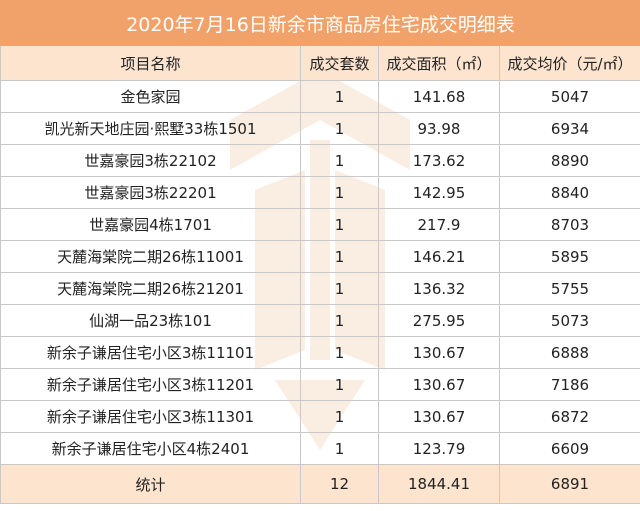  What do you see at coordinates (569, 128) in the screenshot?
I see `avg-price-cell: 6934` at bounding box center [569, 128].